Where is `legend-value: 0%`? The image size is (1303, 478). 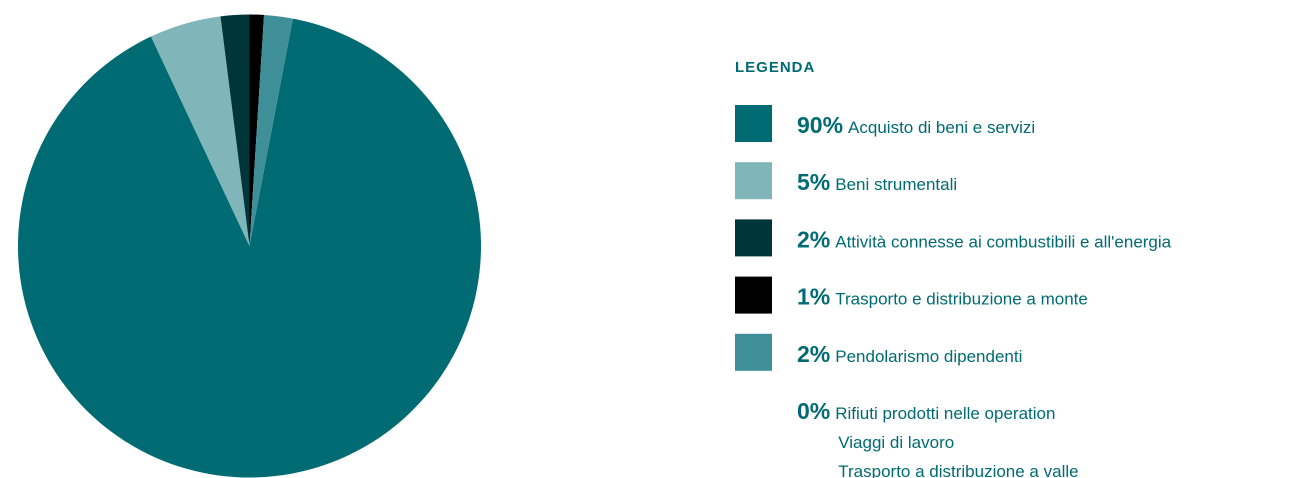 legend-value: 0% is located at coordinates (813, 411).